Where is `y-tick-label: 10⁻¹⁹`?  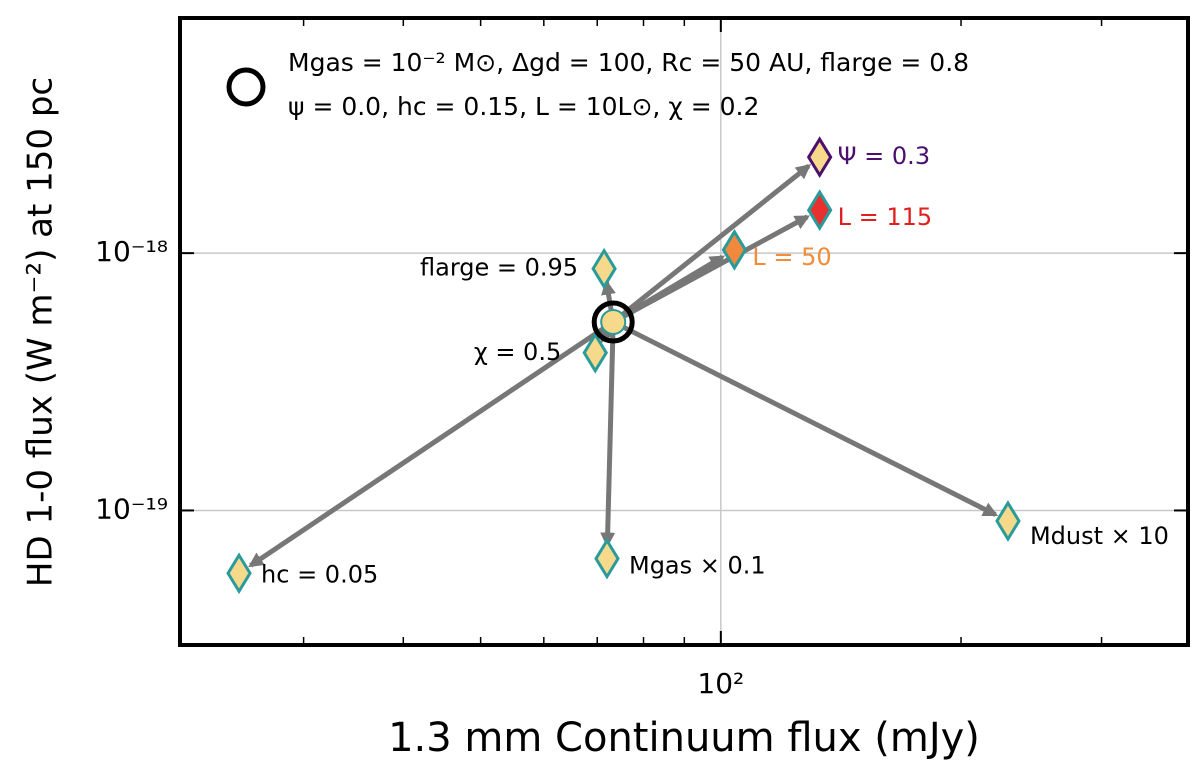 y-tick-label: 10⁻¹⁹ is located at coordinates (131, 508).